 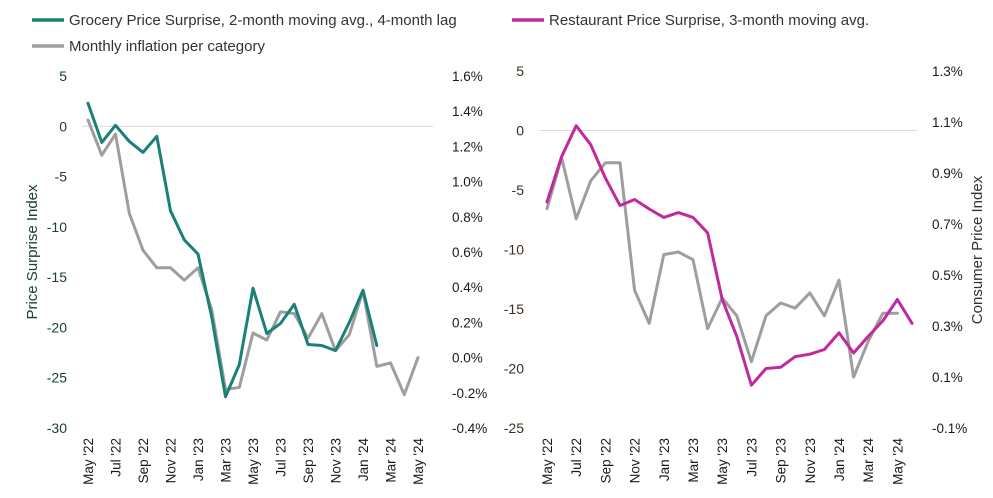 I want to click on right-y-tick-label: 1.6%, so click(x=467, y=76).